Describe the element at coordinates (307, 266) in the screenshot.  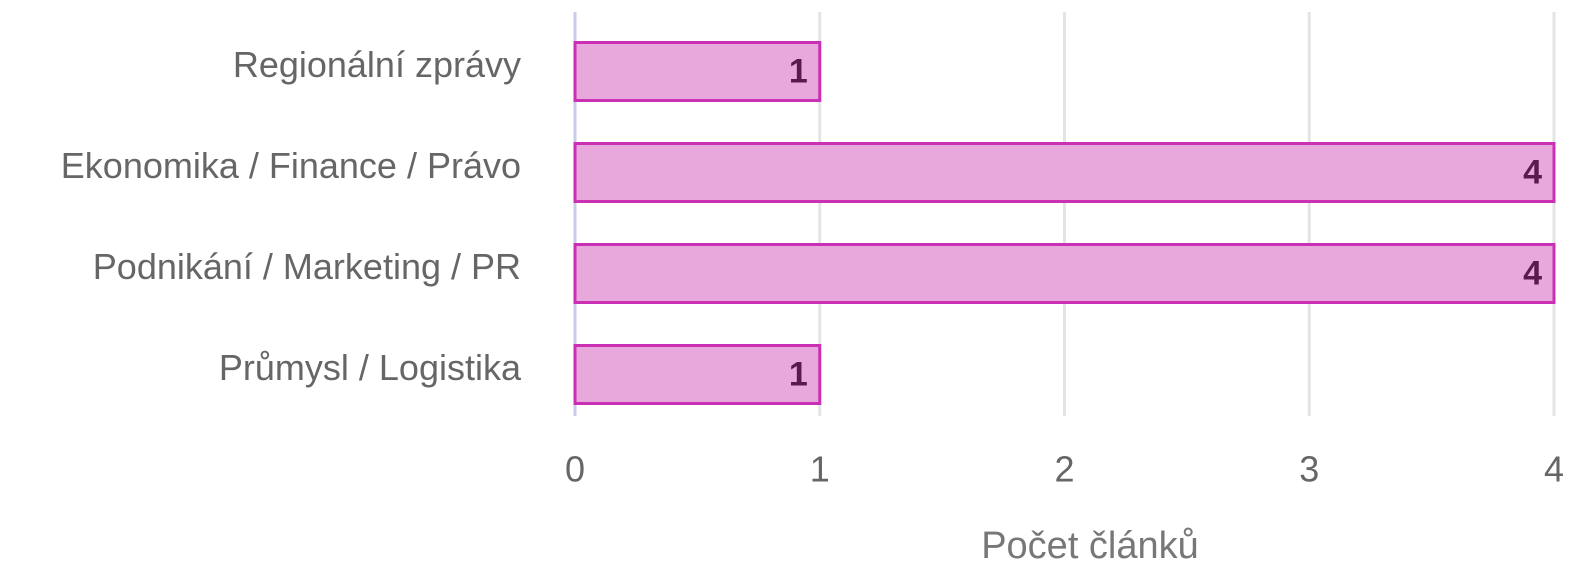
I see `y-tick-label: Podnikání / Marketing / PR` at that location.